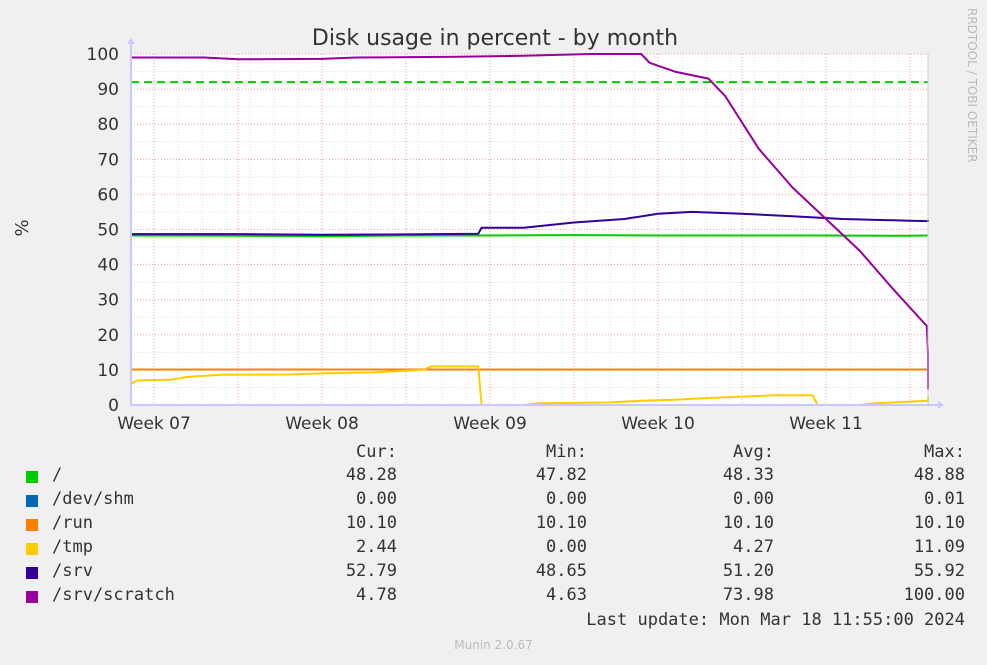 Image resolution: width=987 pixels, height=665 pixels. I want to click on legend-avg: 10.10, so click(748, 523).